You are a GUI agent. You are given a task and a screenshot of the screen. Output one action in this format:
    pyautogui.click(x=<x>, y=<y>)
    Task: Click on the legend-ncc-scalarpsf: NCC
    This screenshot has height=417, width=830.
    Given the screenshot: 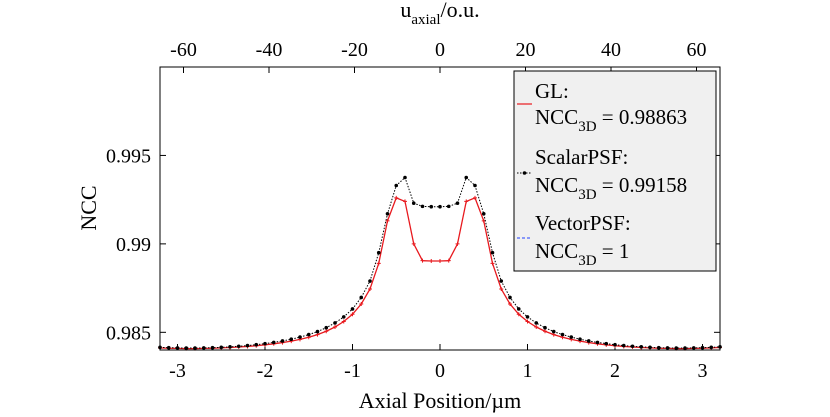 What is the action you would take?
    pyautogui.click(x=556, y=185)
    